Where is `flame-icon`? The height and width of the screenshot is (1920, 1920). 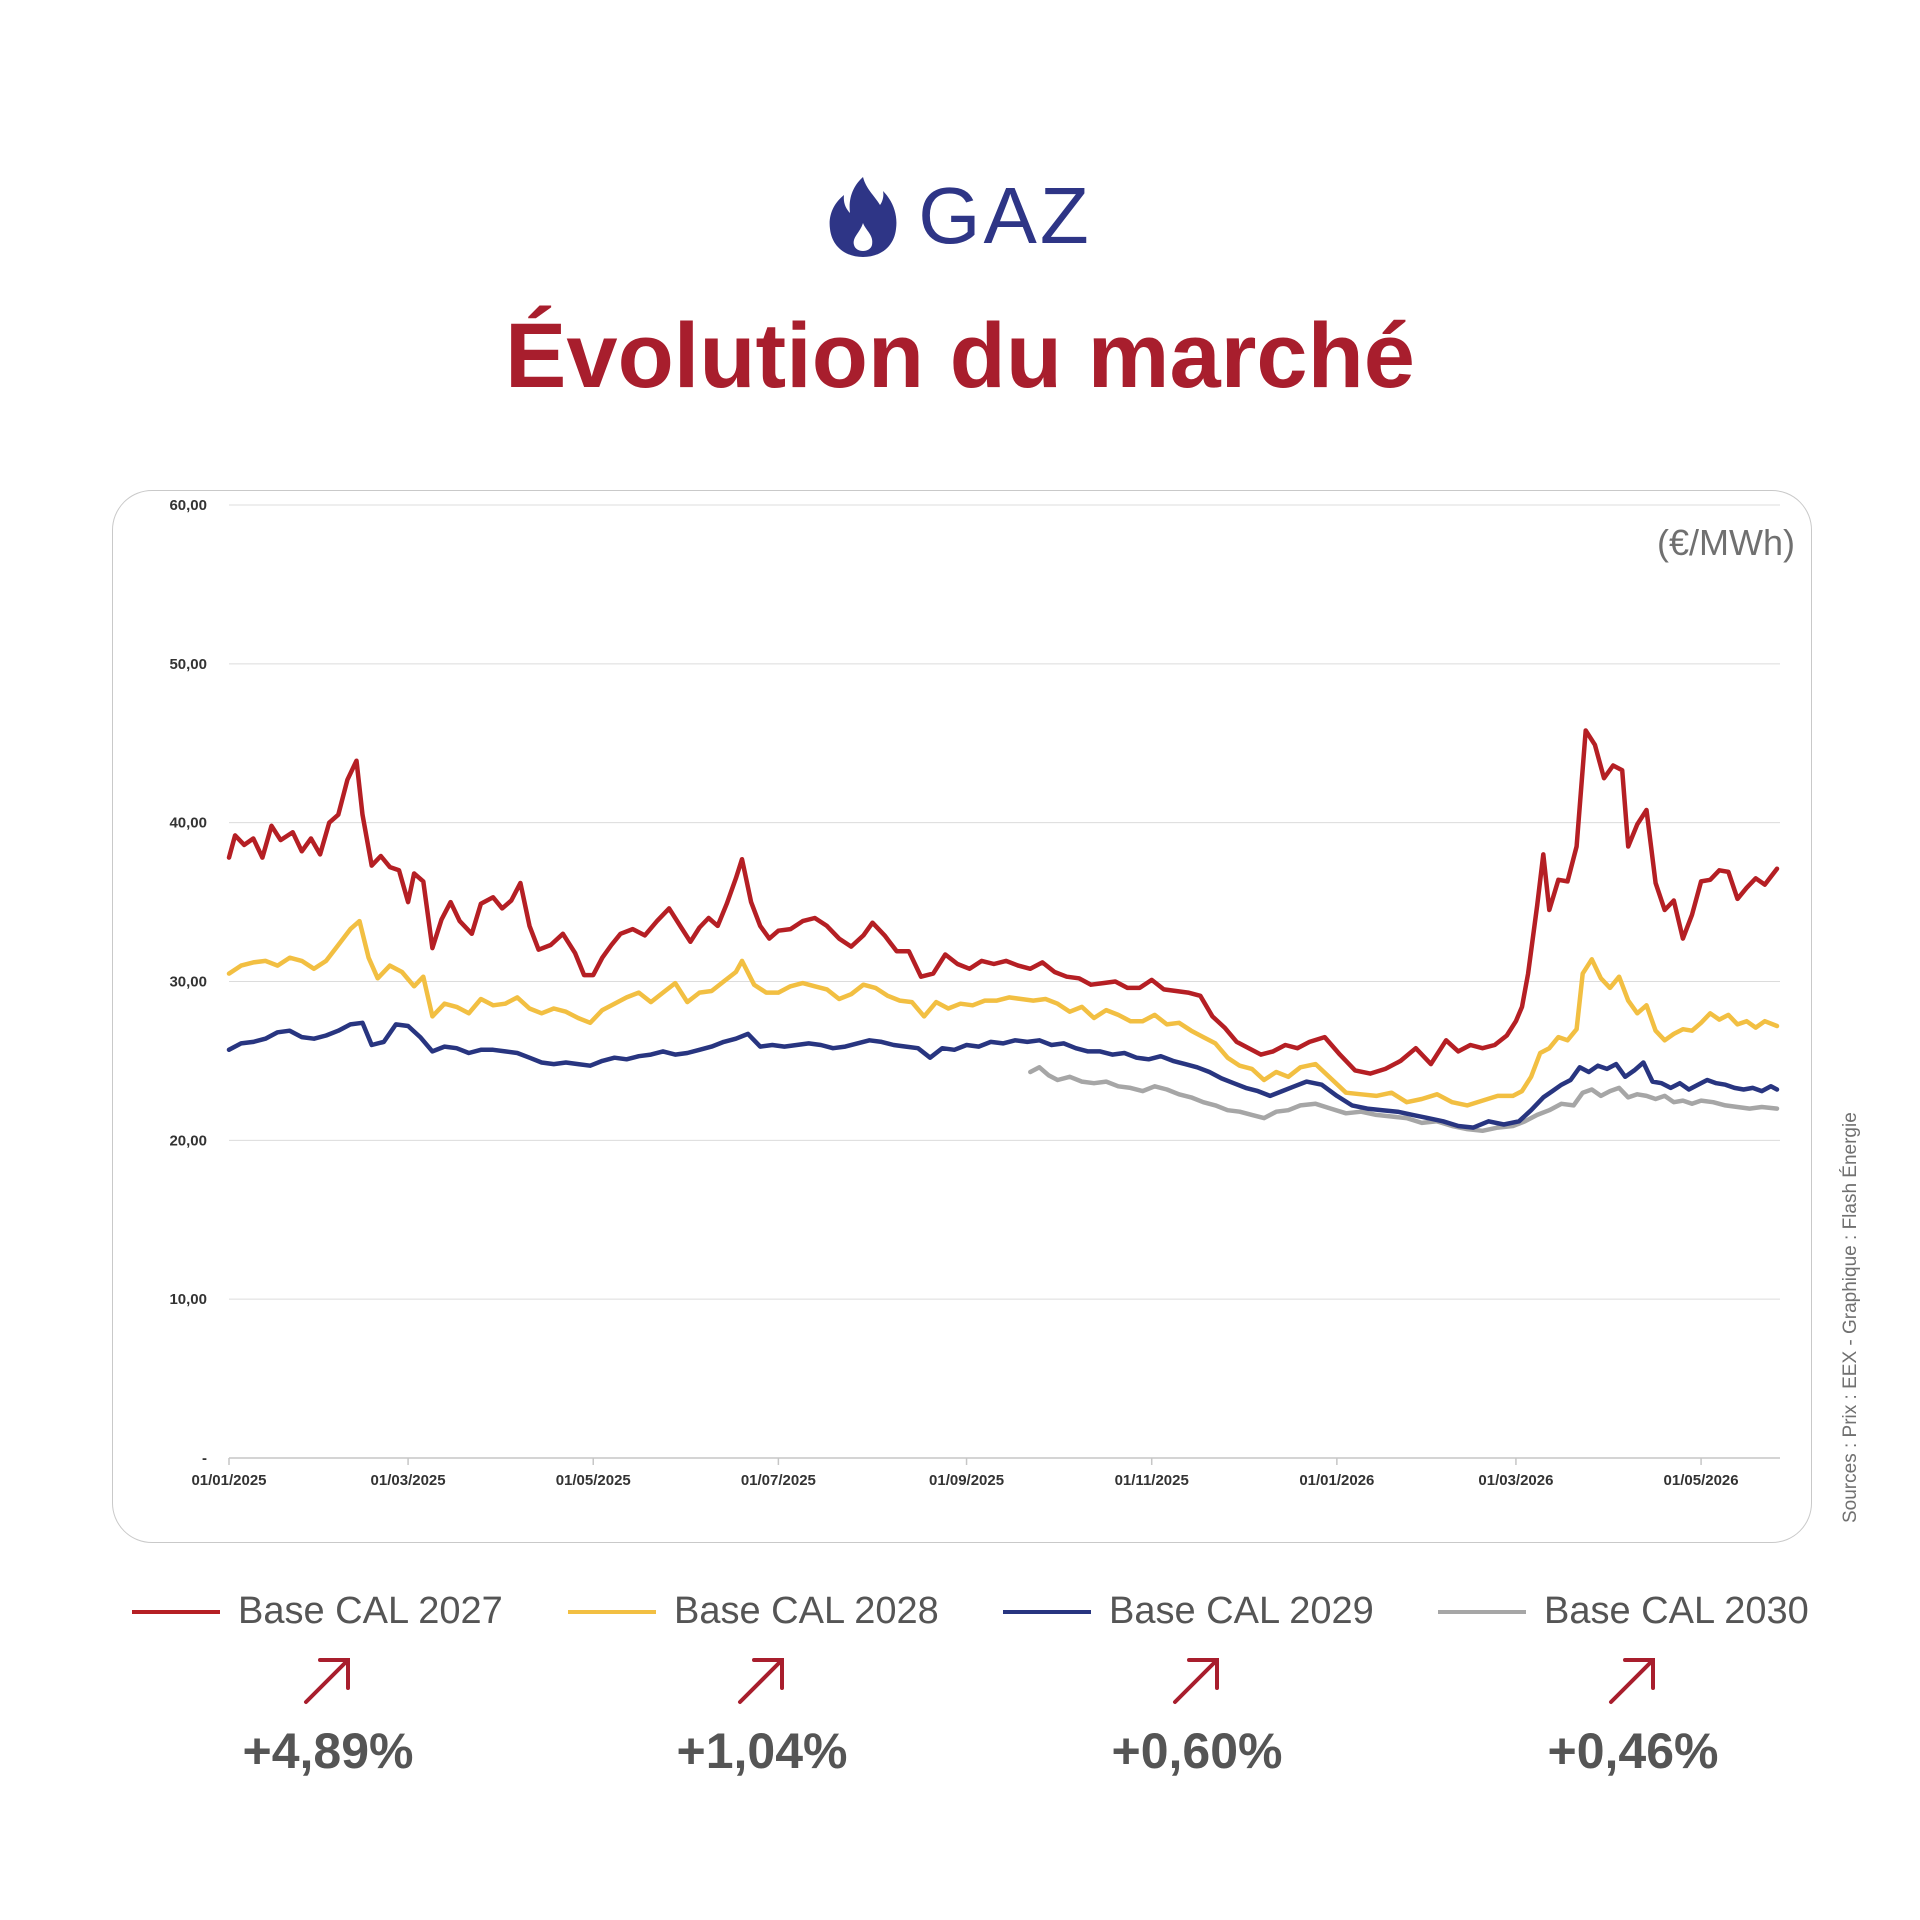 flame-icon is located at coordinates (863, 217).